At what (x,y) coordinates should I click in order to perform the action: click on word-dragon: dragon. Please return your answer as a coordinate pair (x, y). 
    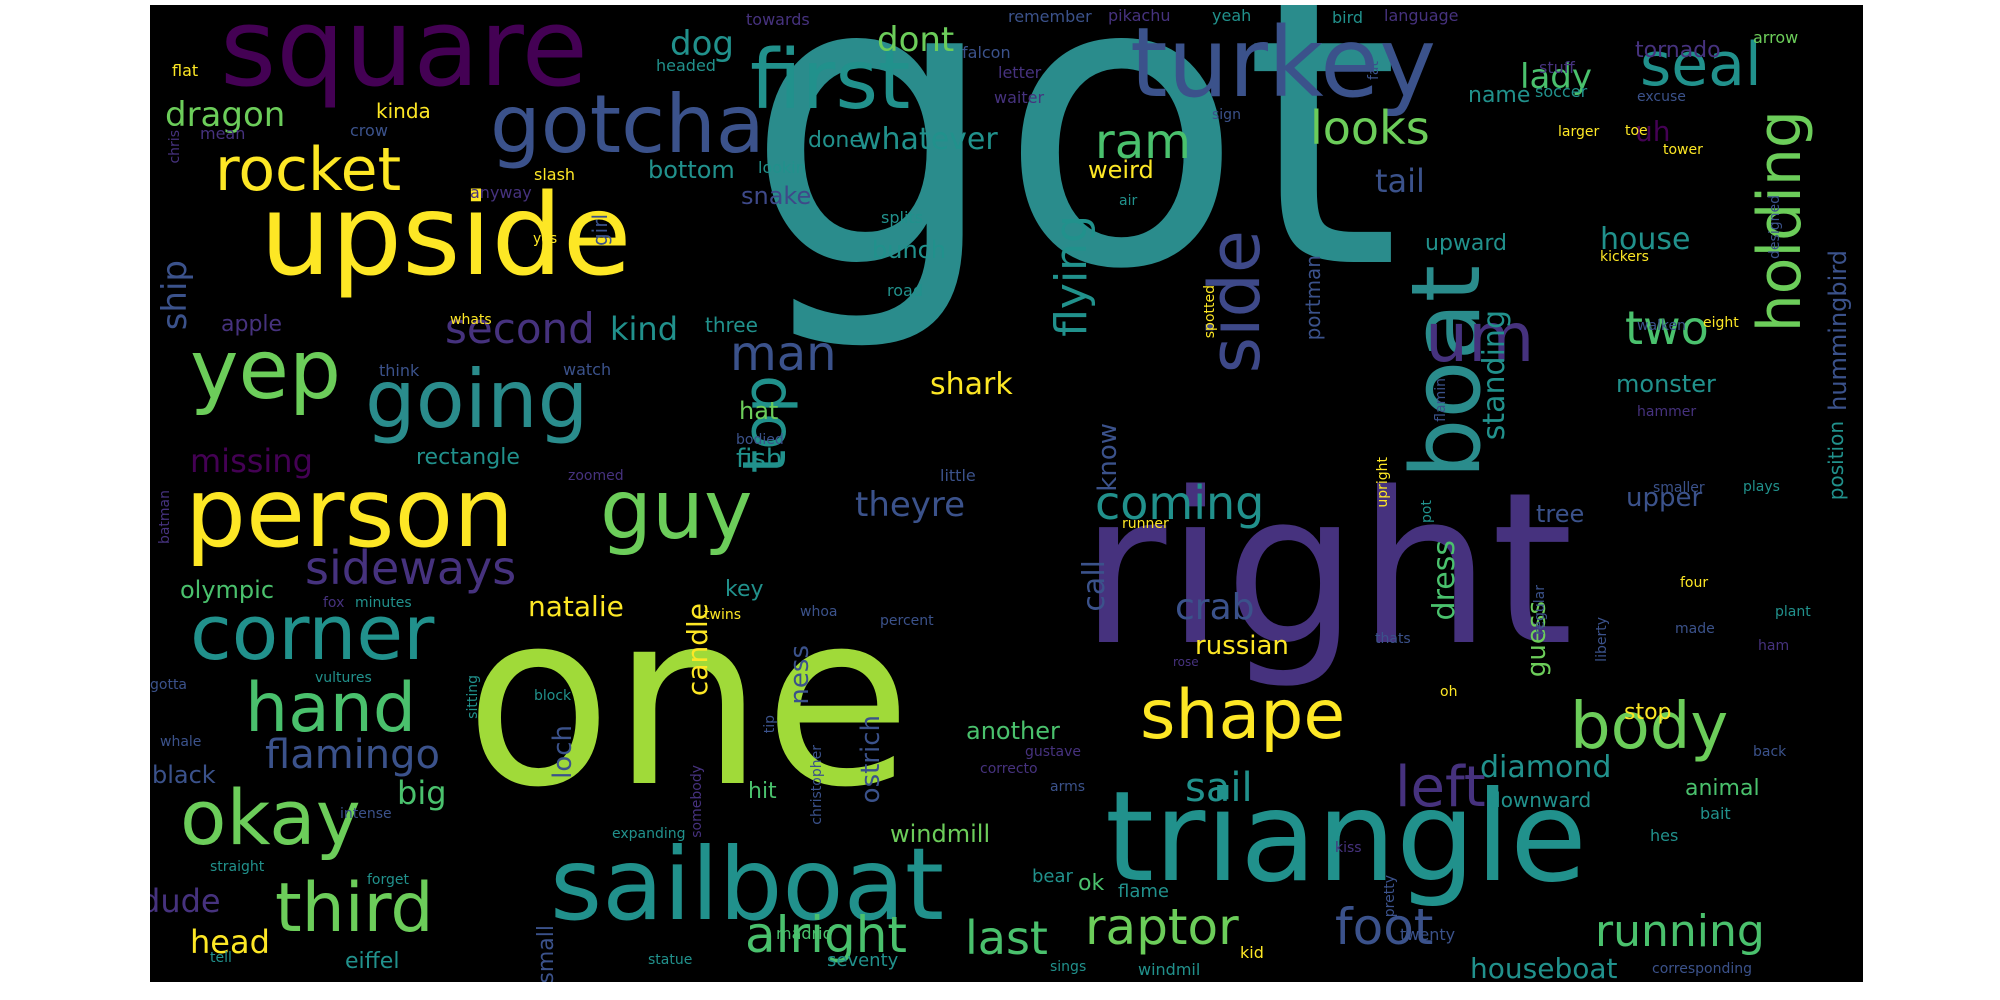
    Looking at the image, I should click on (225, 115).